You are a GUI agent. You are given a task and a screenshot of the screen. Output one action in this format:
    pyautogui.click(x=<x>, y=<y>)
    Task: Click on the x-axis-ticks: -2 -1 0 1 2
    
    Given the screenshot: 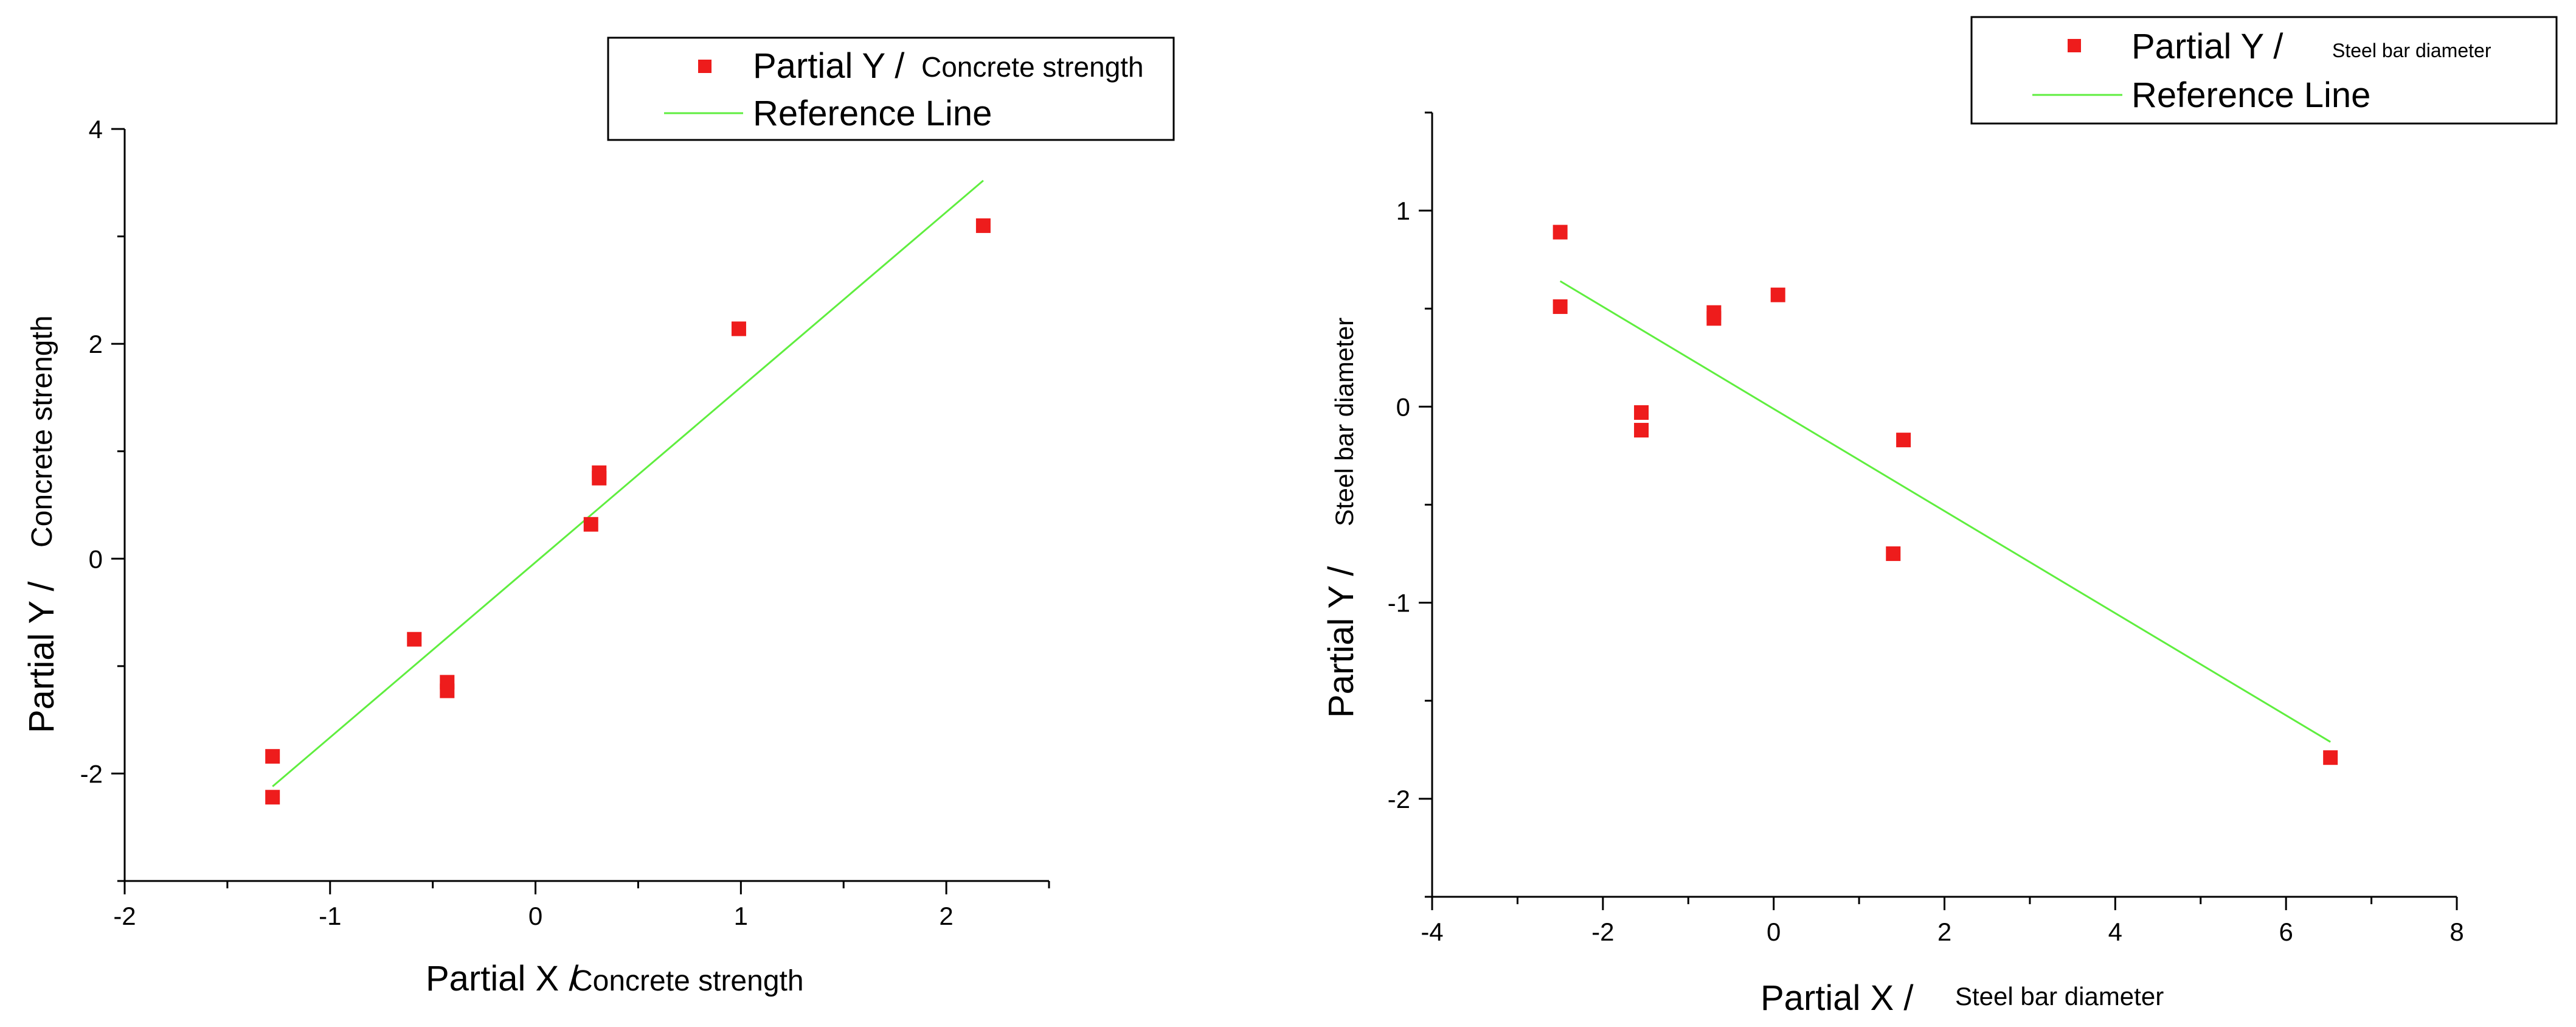 What is the action you would take?
    pyautogui.click(x=581, y=905)
    